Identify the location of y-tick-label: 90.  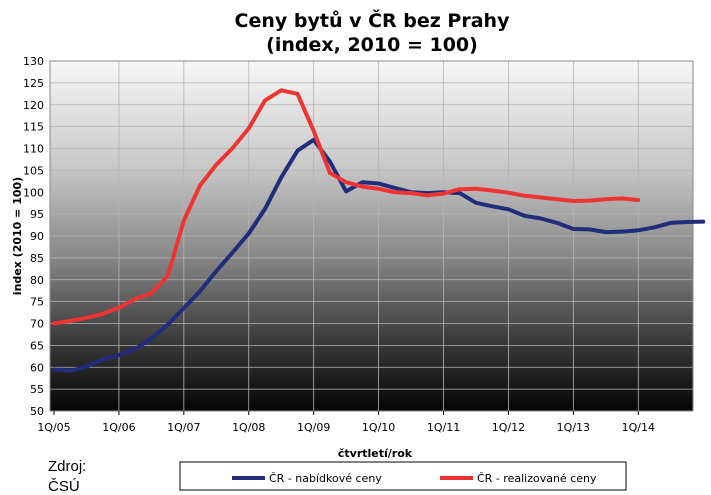
(37, 236).